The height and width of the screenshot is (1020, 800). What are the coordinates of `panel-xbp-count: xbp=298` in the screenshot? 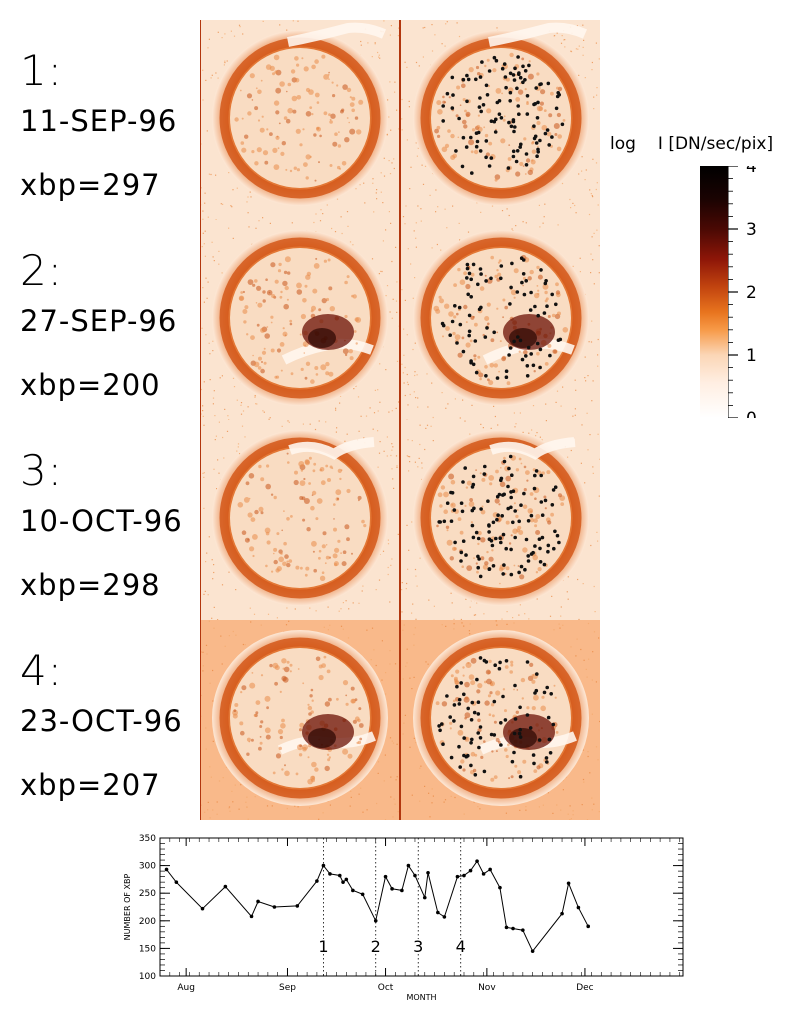 It's located at (90, 585).